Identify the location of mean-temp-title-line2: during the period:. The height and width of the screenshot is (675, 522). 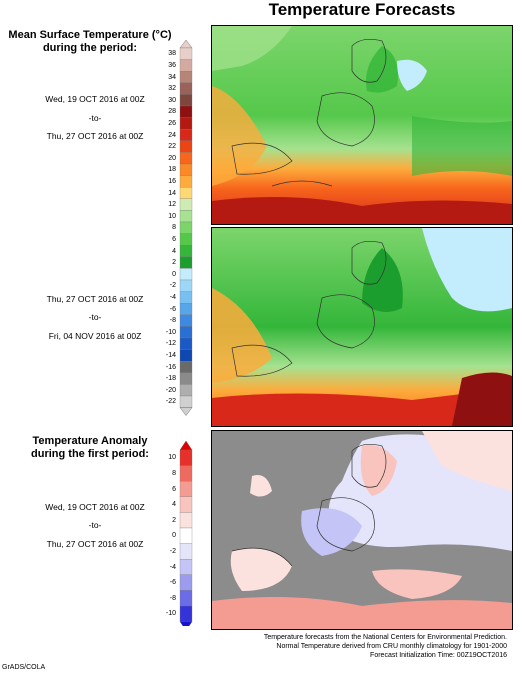
(90, 48).